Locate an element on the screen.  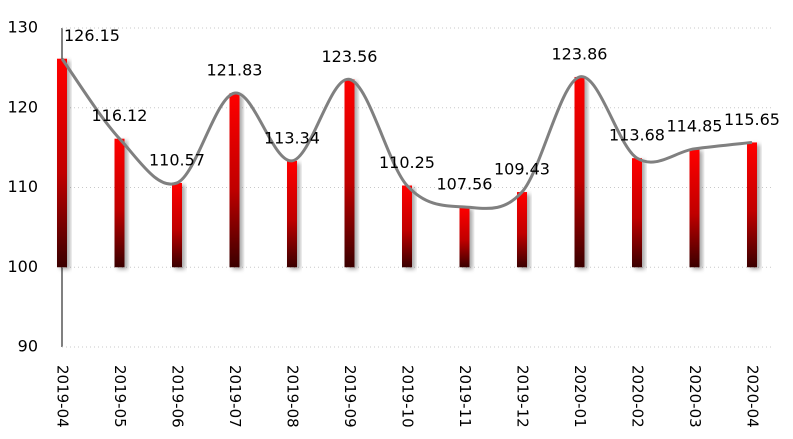
data-label: 115.65 is located at coordinates (752, 119).